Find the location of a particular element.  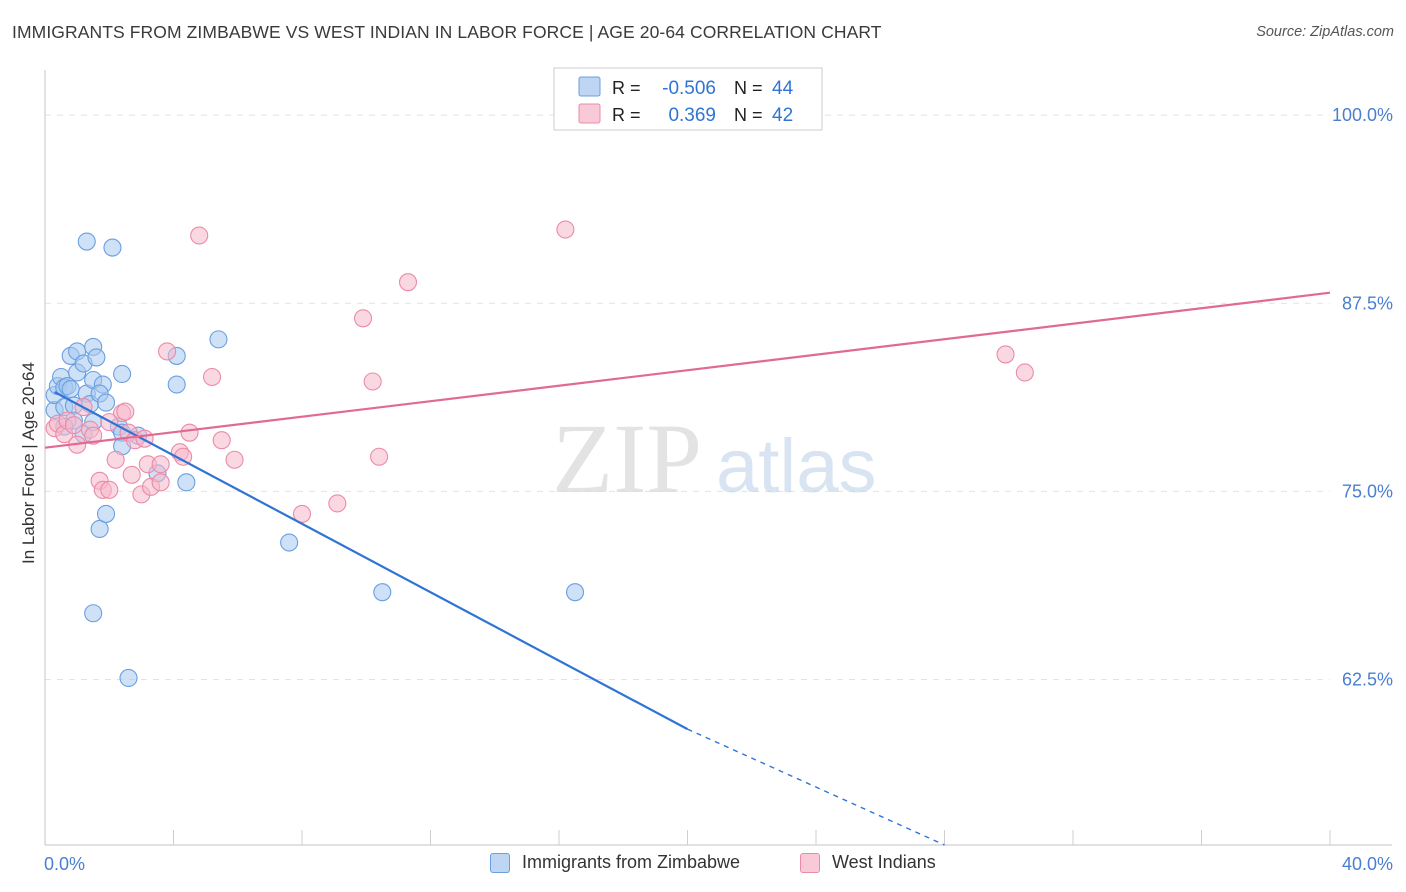

watermark: ZIP atlas is located at coordinates (714, 458).